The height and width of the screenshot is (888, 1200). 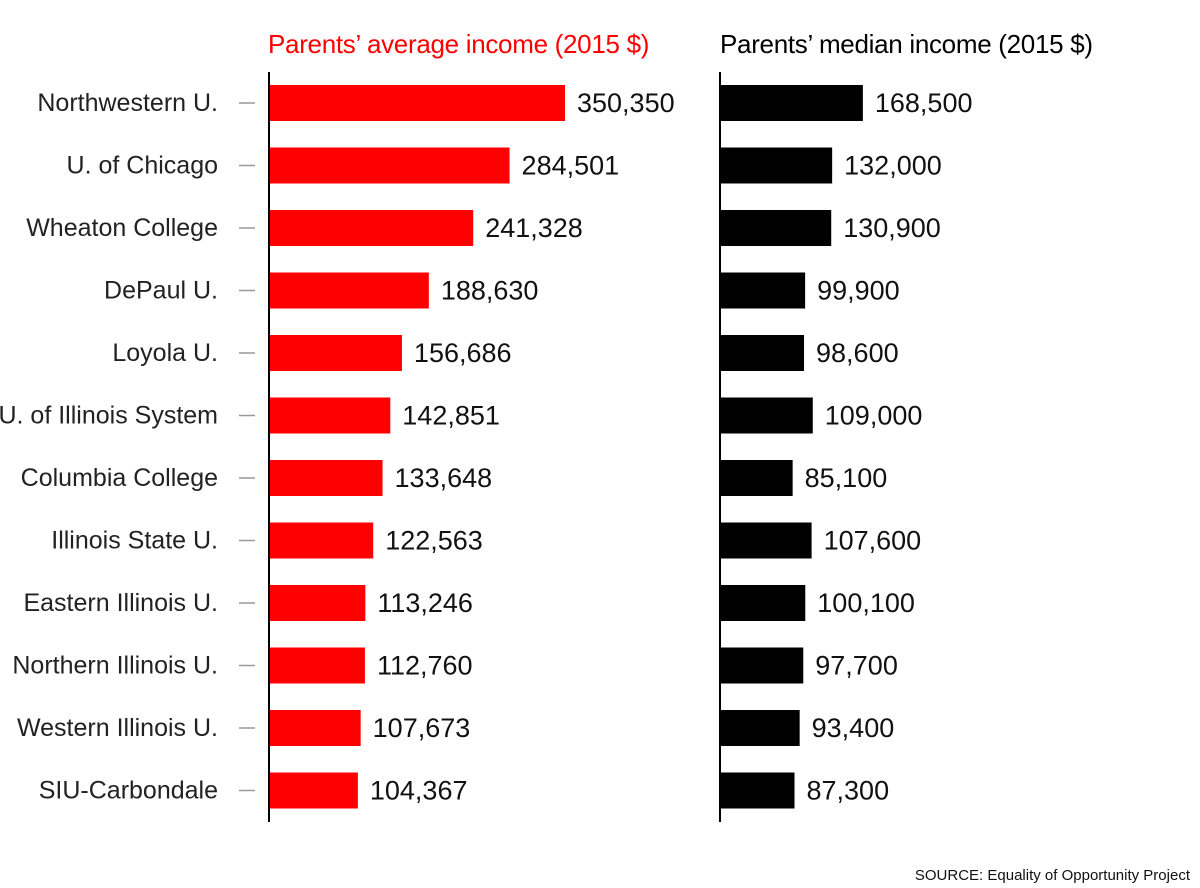 What do you see at coordinates (165, 353) in the screenshot?
I see `category-label: Loyola U.` at bounding box center [165, 353].